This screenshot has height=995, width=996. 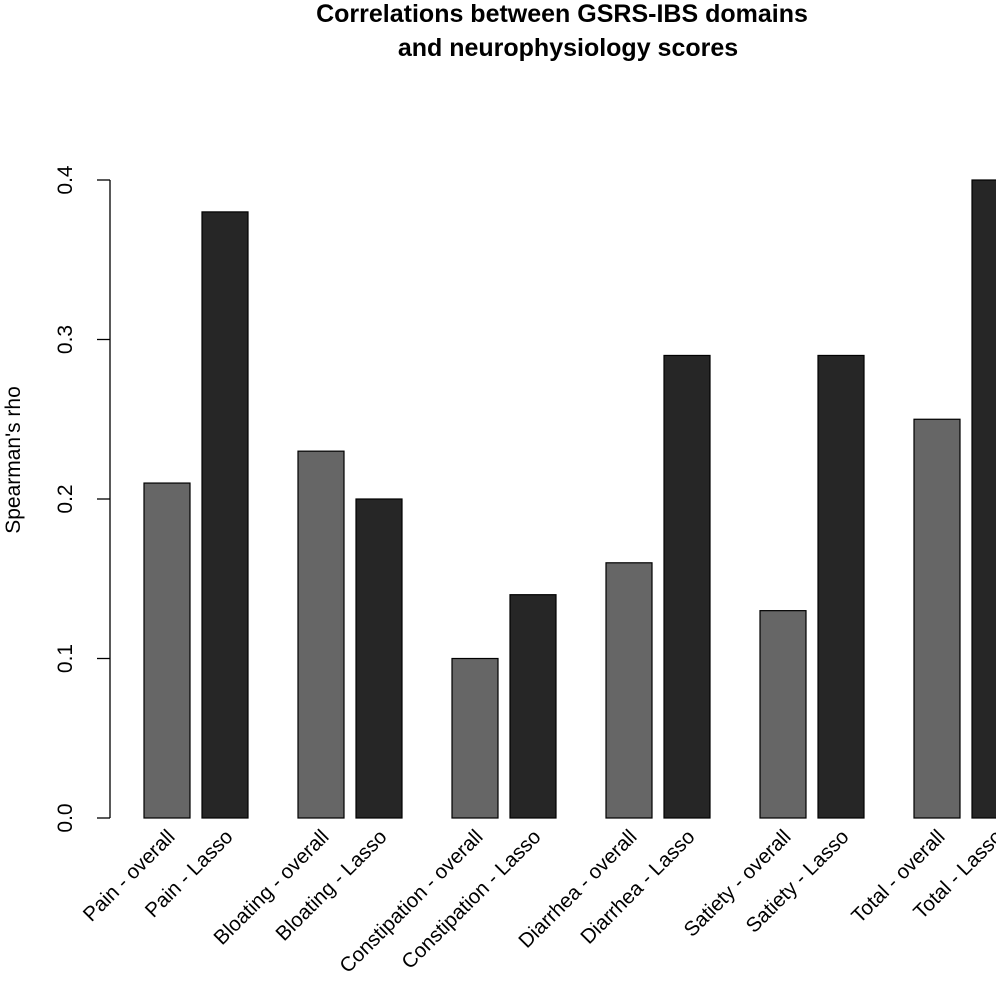 I want to click on chart-title-line-1: Correlations between GSRS-IBS domains, so click(x=562, y=14).